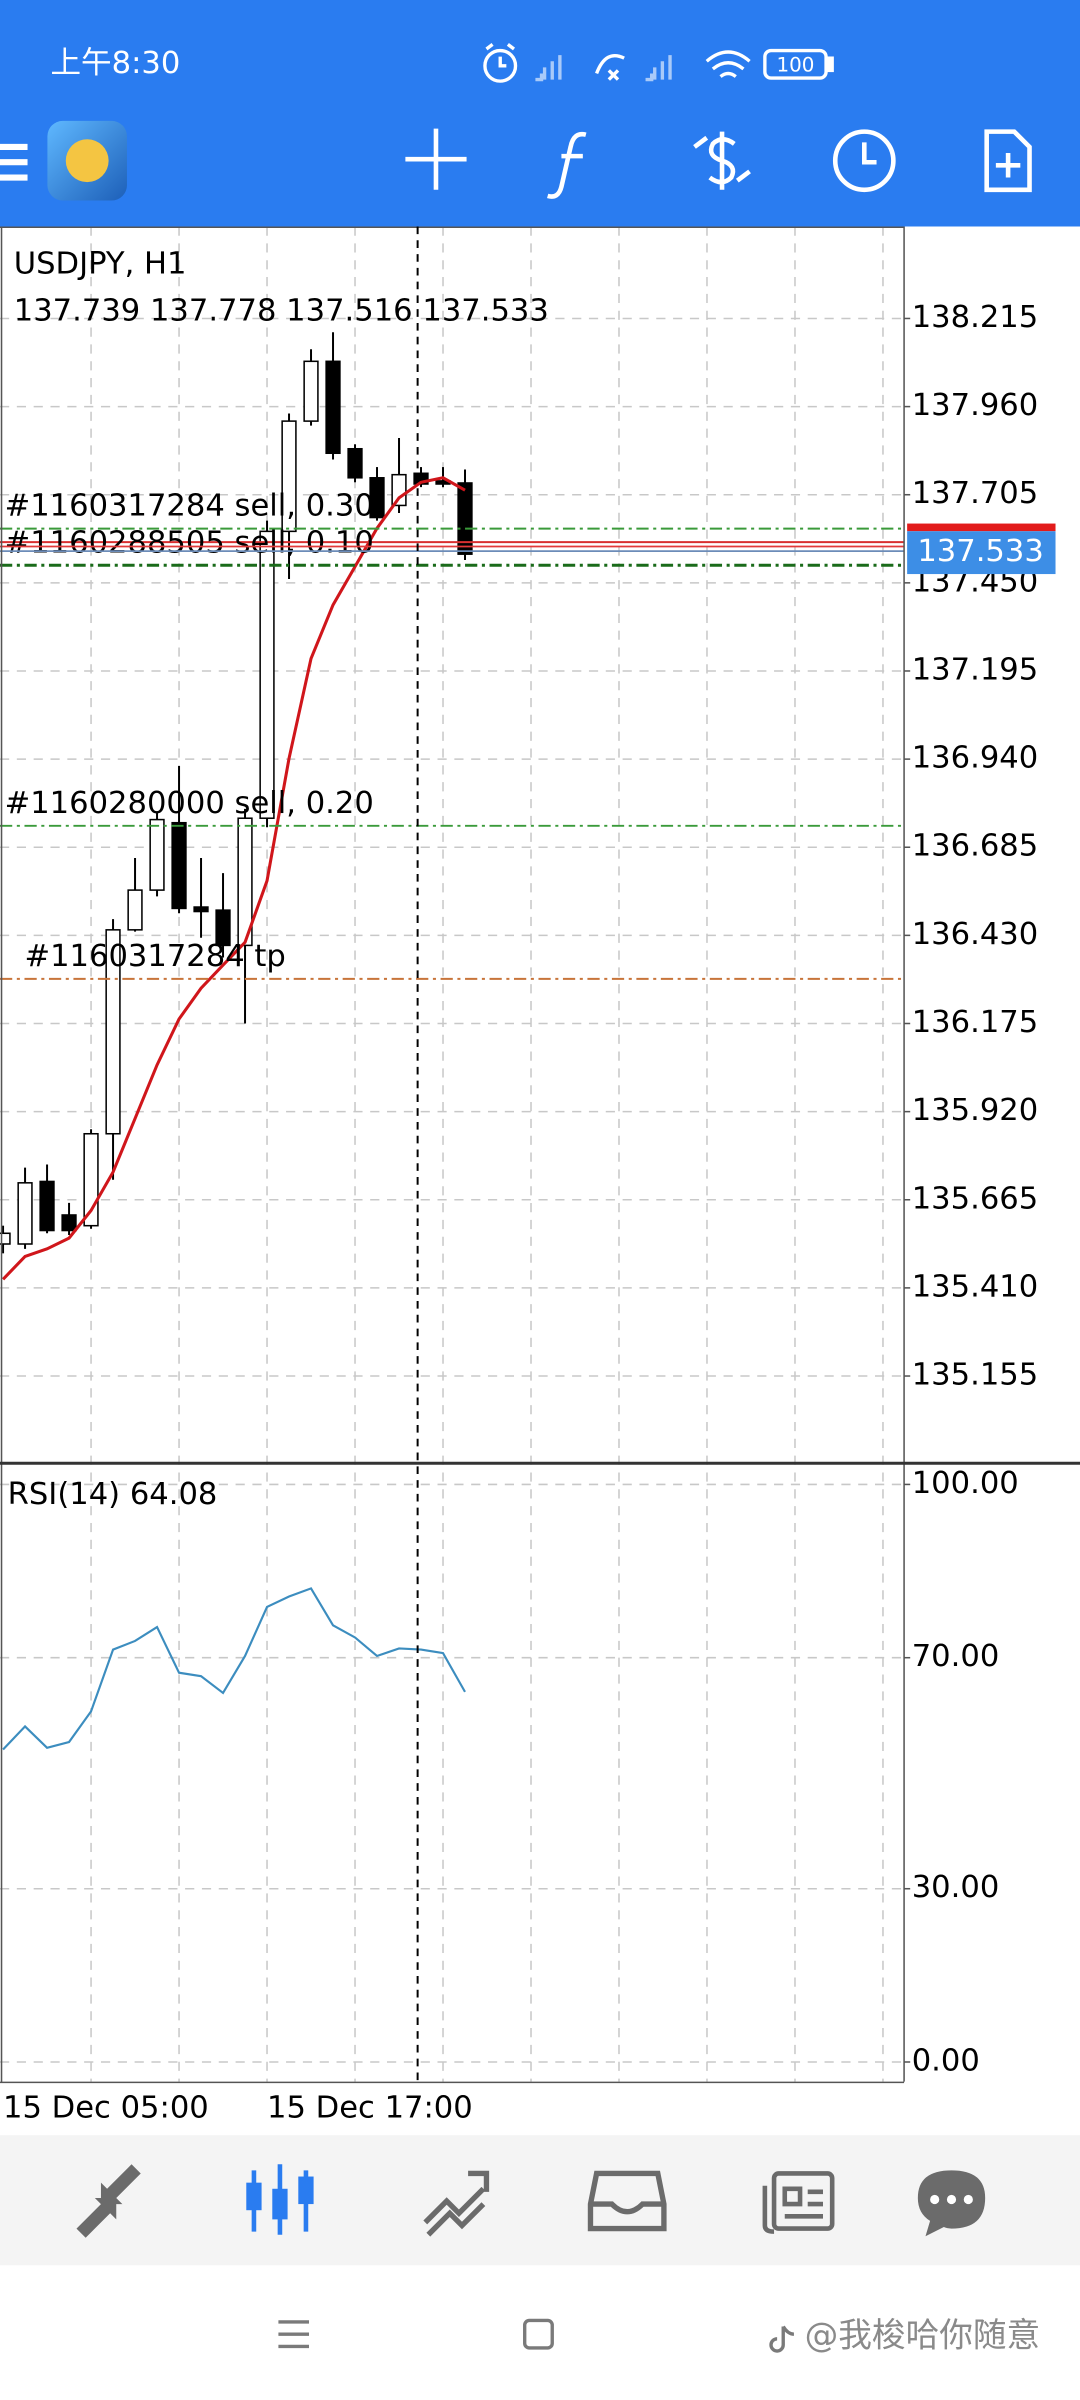 The width and height of the screenshot is (1080, 2400). I want to click on objects-button, so click(1008, 161).